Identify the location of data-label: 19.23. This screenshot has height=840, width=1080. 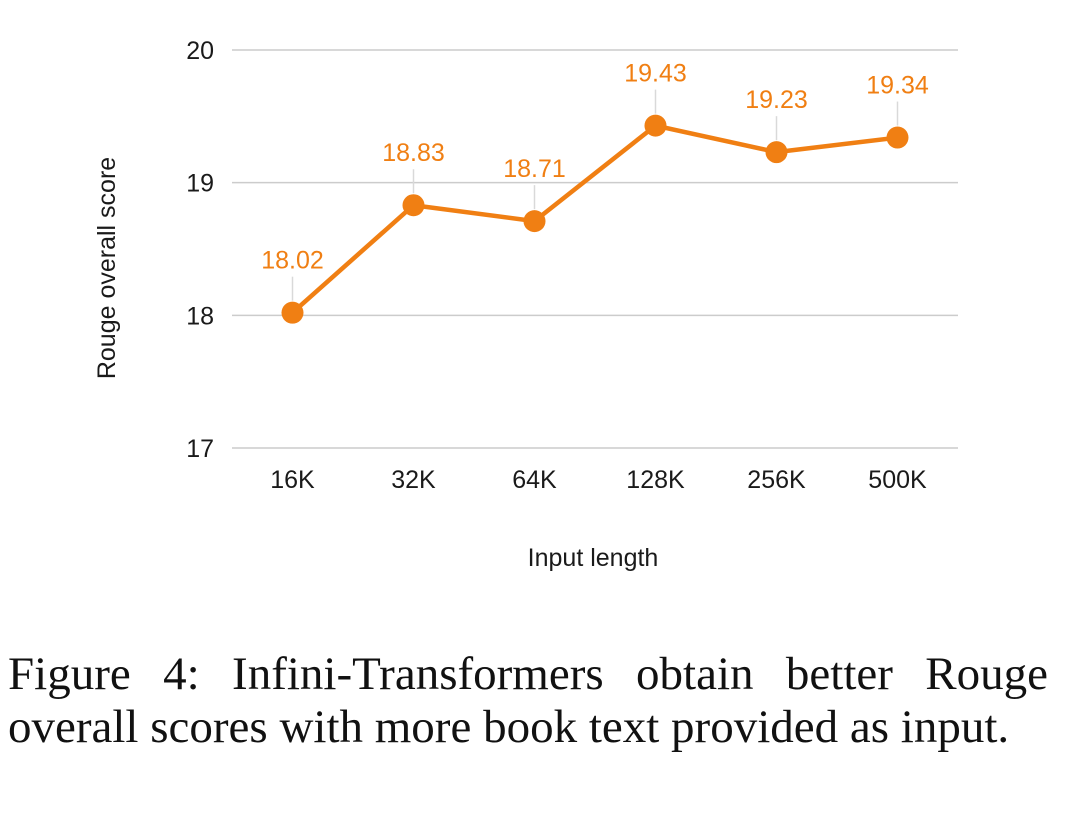
(776, 100).